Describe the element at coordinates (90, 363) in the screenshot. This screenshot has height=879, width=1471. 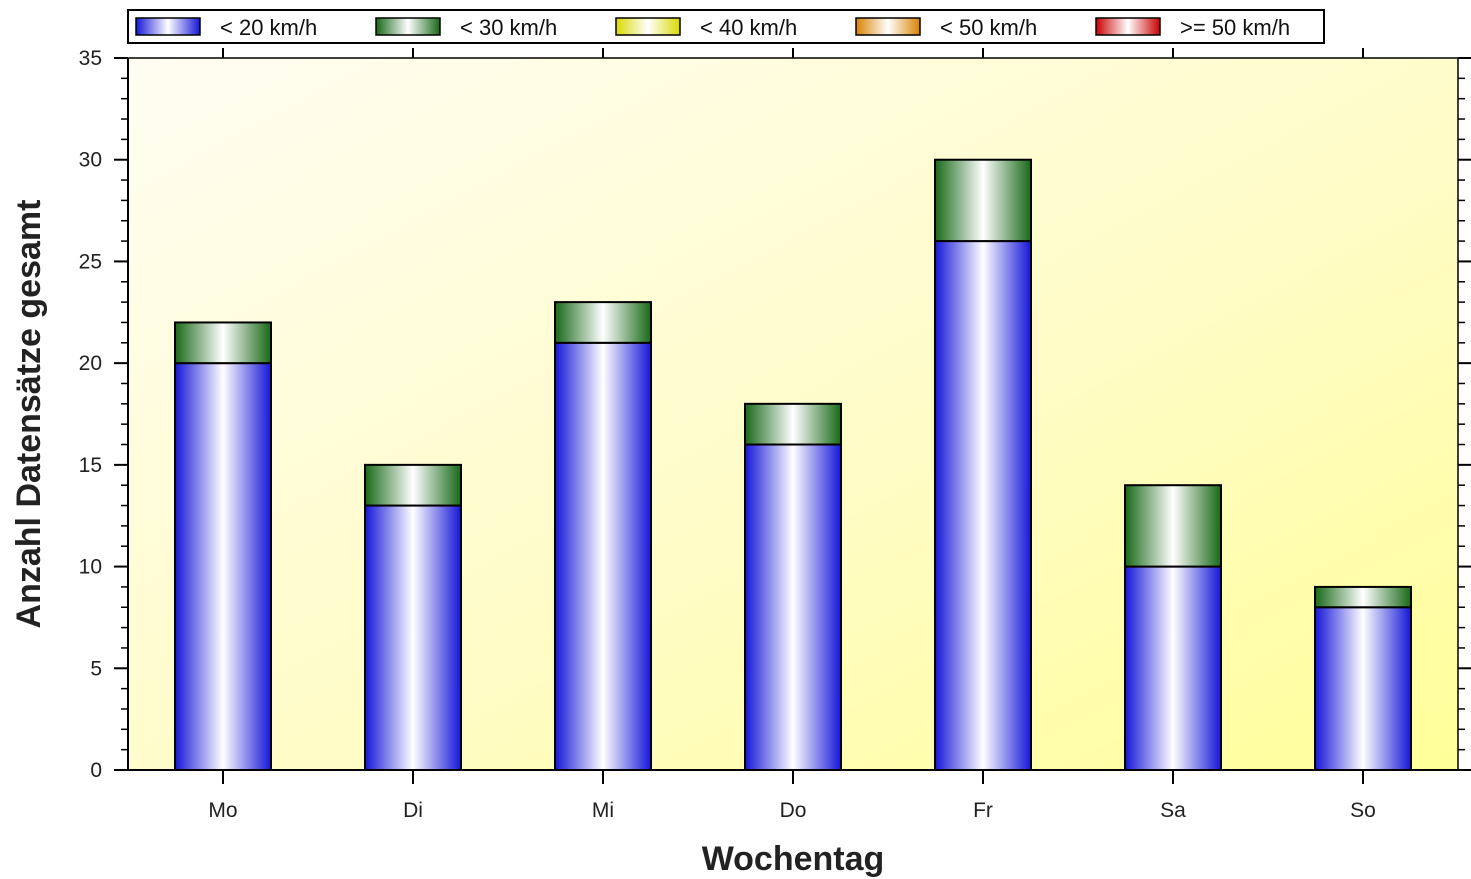
I see `y-tick-label: 20` at that location.